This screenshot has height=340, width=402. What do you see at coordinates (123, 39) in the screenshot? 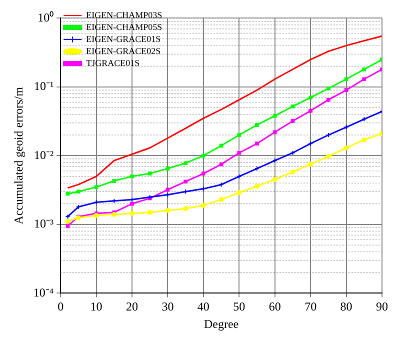
I see `legend-label: EIGEN-GRACE01S` at bounding box center [123, 39].